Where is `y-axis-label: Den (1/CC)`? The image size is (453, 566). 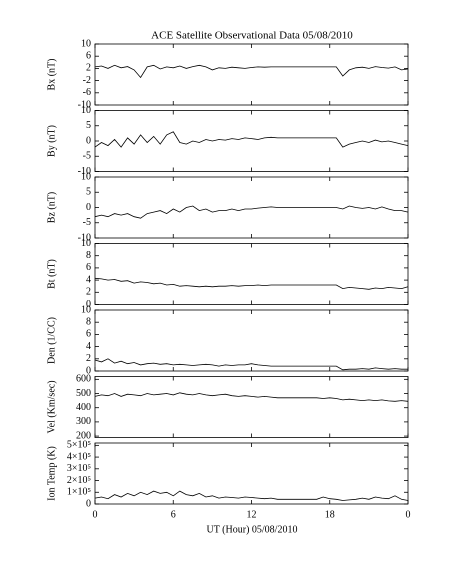 y-axis-label: Den (1/CC) is located at coordinates (51, 340).